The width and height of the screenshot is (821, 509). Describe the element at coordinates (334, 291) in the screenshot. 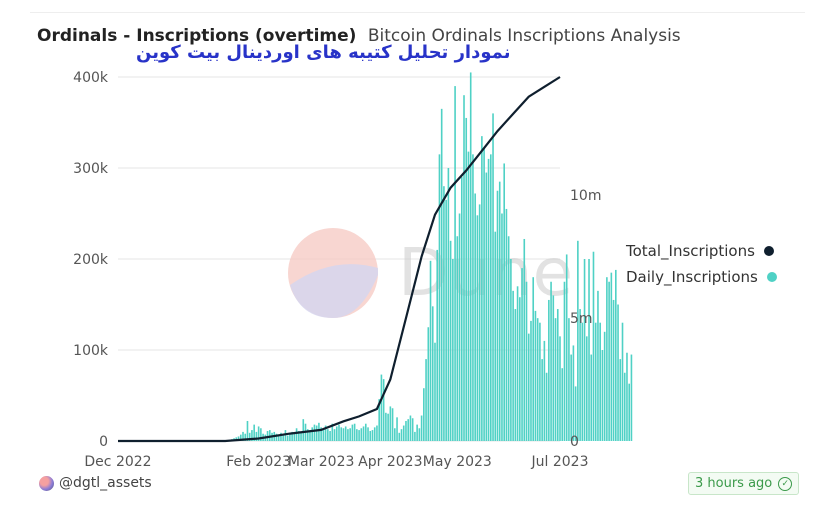

I see `watermark-logo-half` at that location.